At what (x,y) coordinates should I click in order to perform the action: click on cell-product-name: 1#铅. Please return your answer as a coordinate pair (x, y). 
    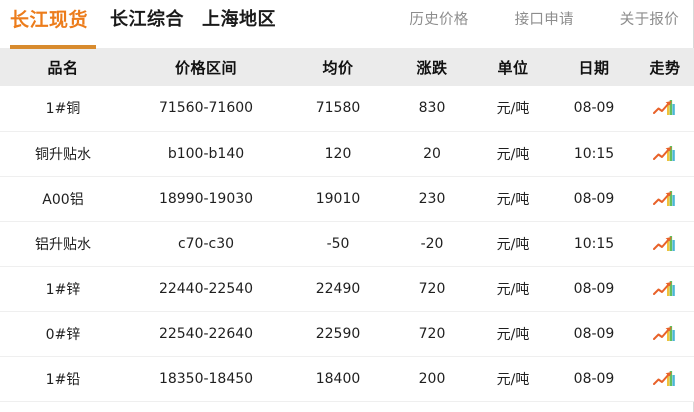
    Looking at the image, I should click on (63, 379).